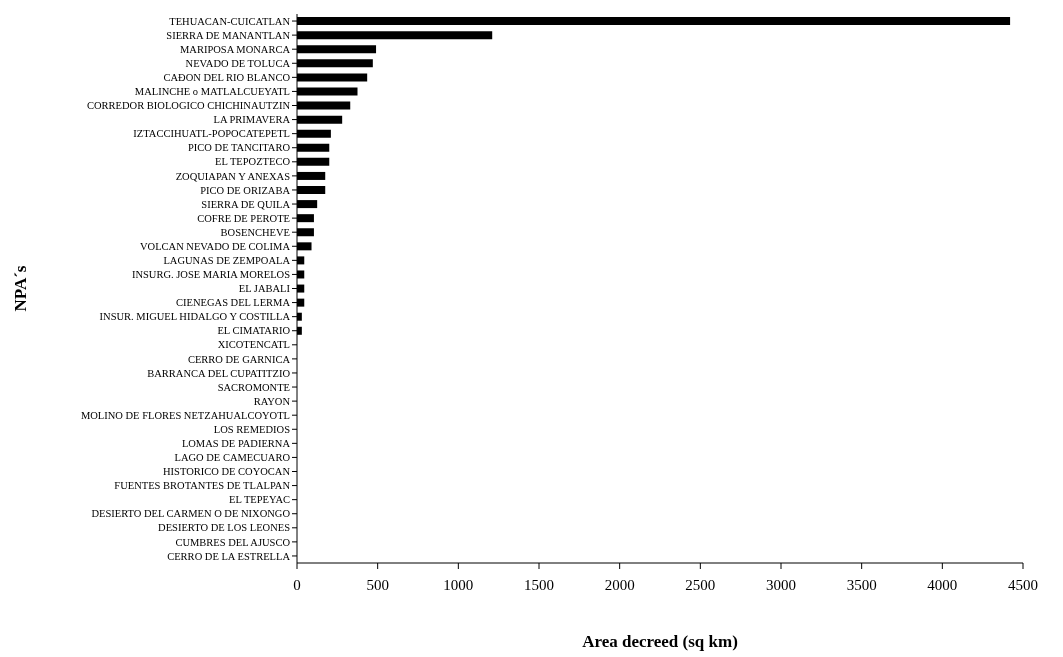 The image size is (1063, 657). What do you see at coordinates (202, 486) in the screenshot?
I see `y-tick-label: FUENTES BROTANTES DE TLALPAN` at bounding box center [202, 486].